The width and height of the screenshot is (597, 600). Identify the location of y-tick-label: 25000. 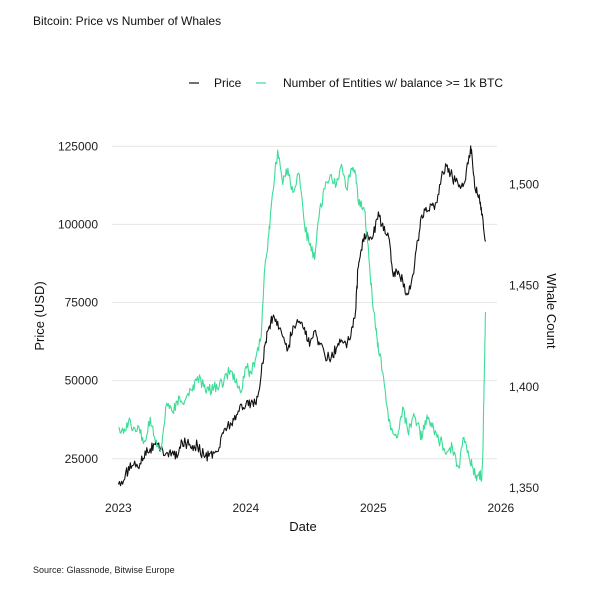
(82, 459).